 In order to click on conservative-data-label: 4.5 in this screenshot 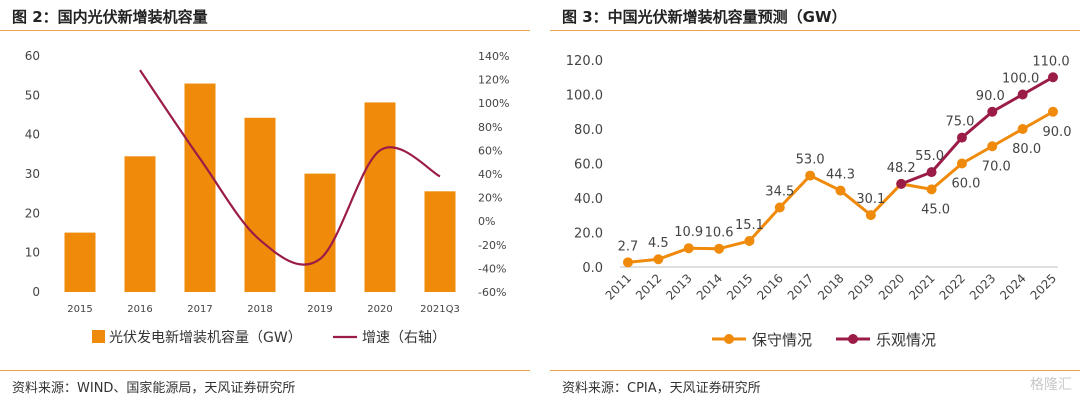, I will do `click(658, 243)`.